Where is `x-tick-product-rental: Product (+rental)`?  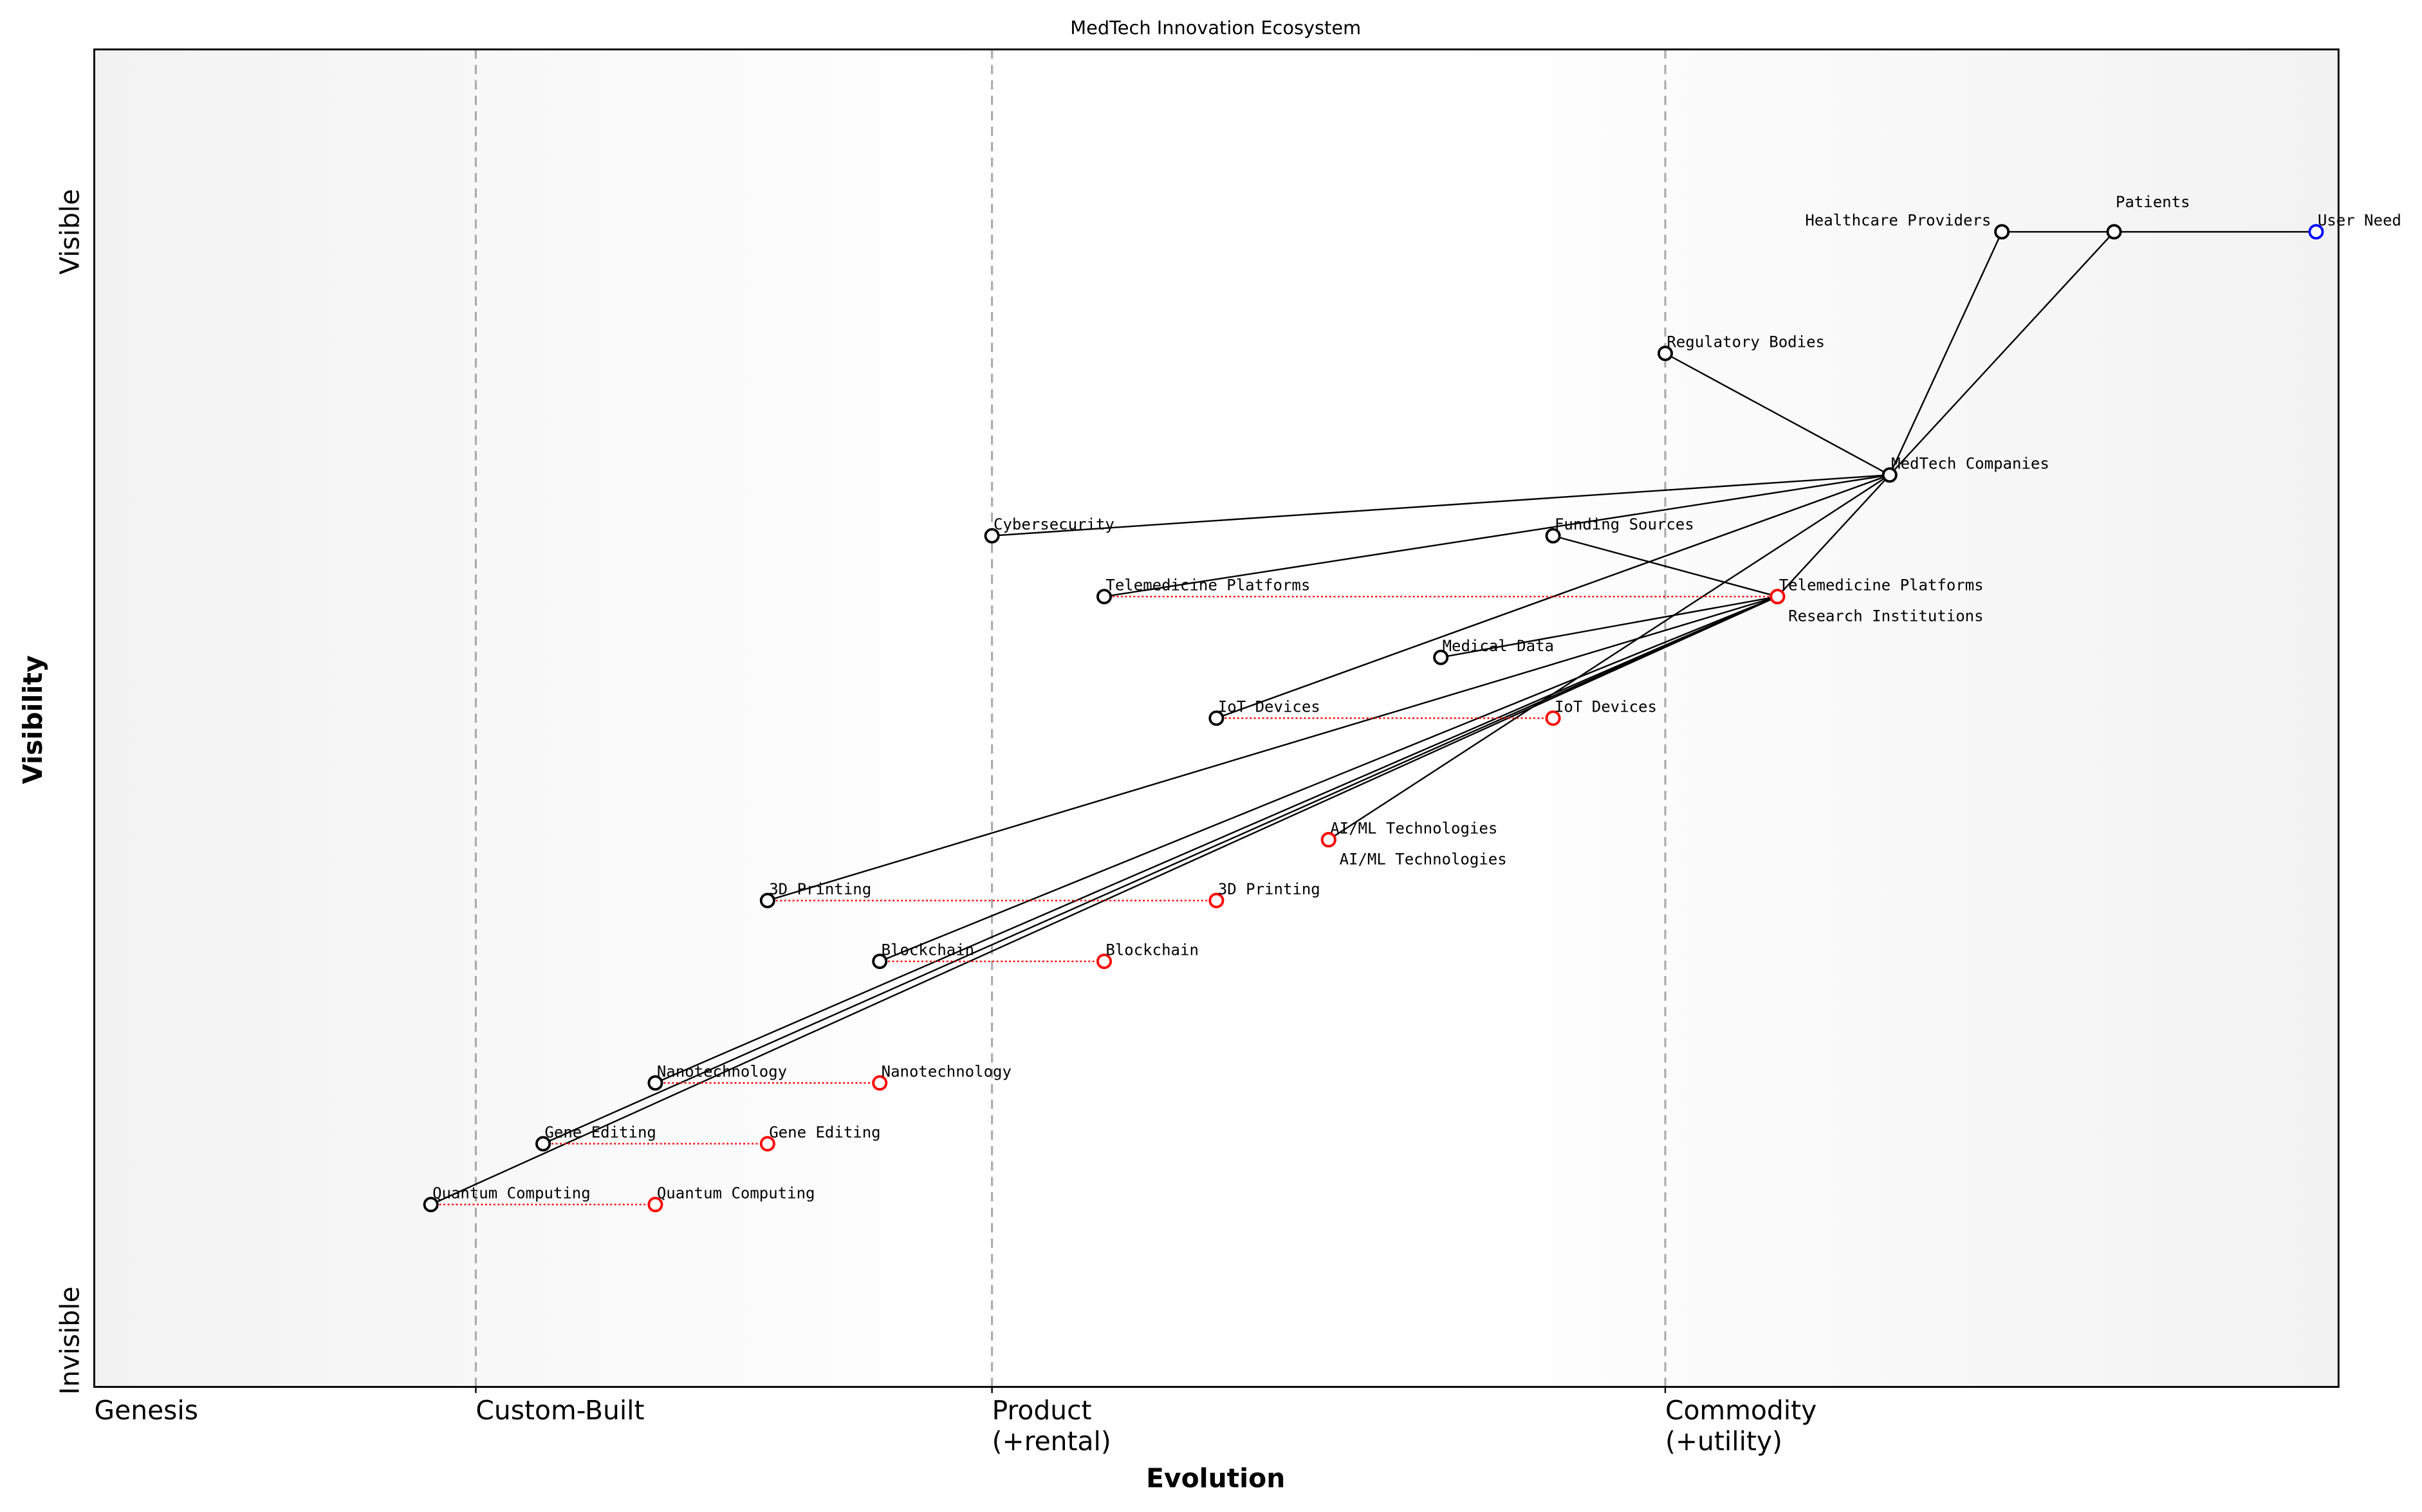 x-tick-product-rental: Product (+rental) is located at coordinates (1051, 1426).